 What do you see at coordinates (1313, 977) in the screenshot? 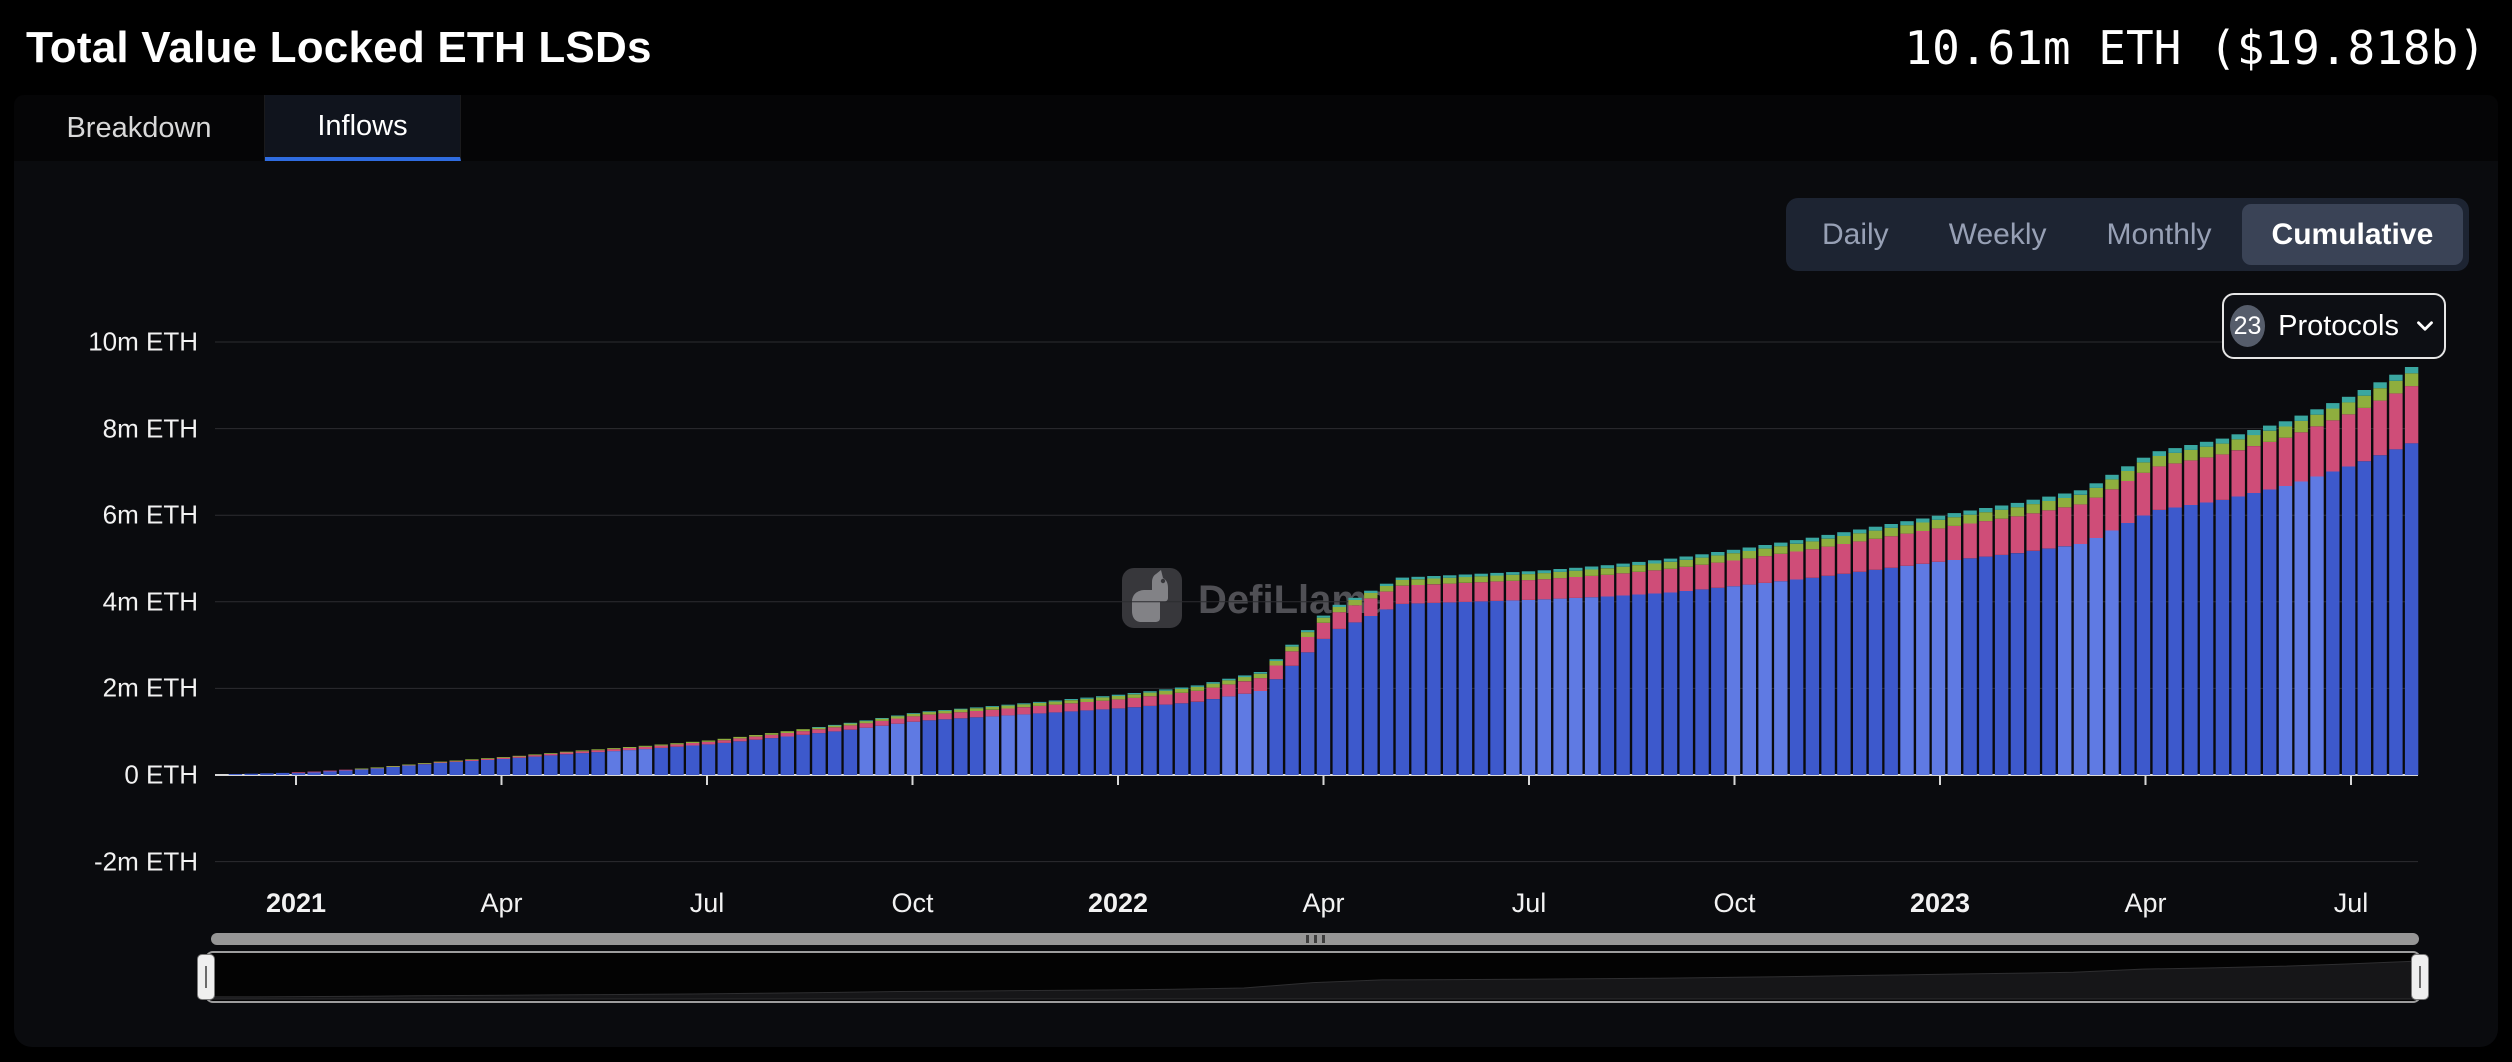
I see `range-navigator` at bounding box center [1313, 977].